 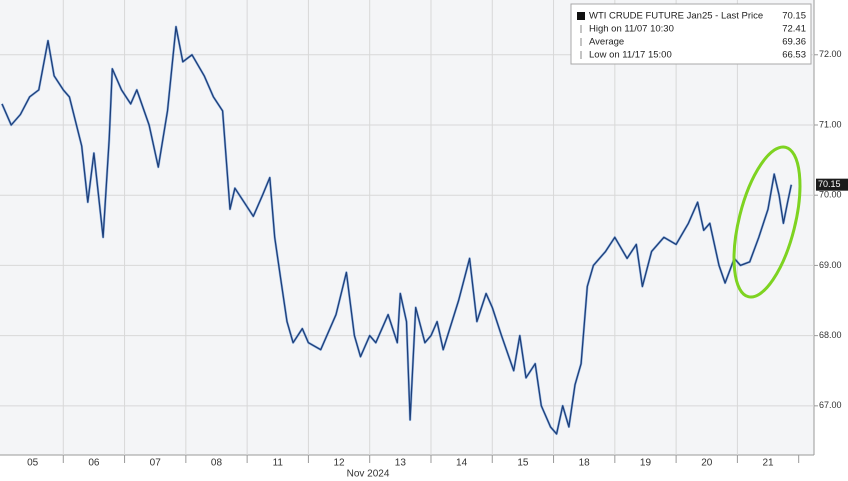 What do you see at coordinates (676, 16) in the screenshot?
I see `legend-label: WTI CRUDE FUTURE Jan25 - Last Price` at bounding box center [676, 16].